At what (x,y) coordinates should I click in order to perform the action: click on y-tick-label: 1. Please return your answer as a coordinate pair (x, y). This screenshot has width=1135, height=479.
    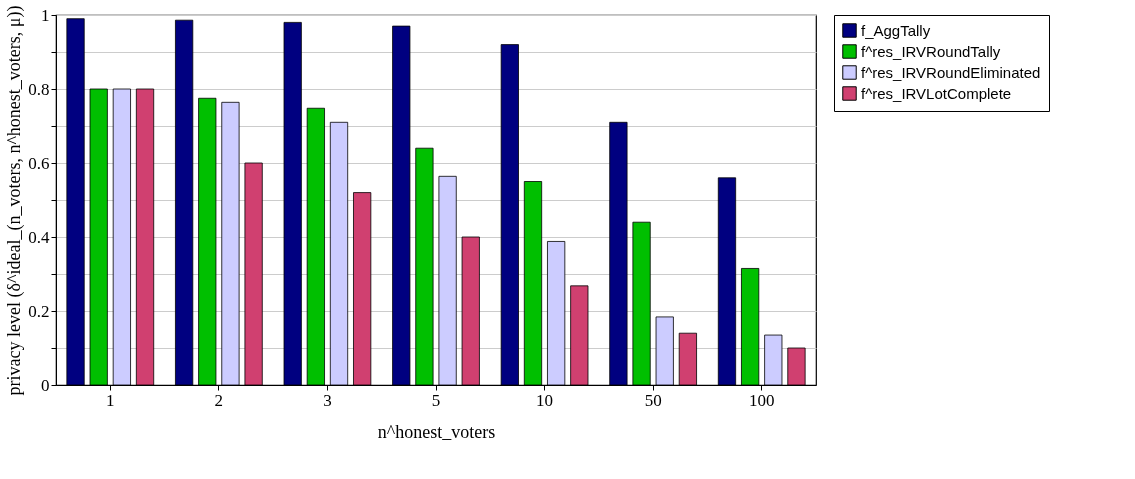
    Looking at the image, I should click on (45, 15).